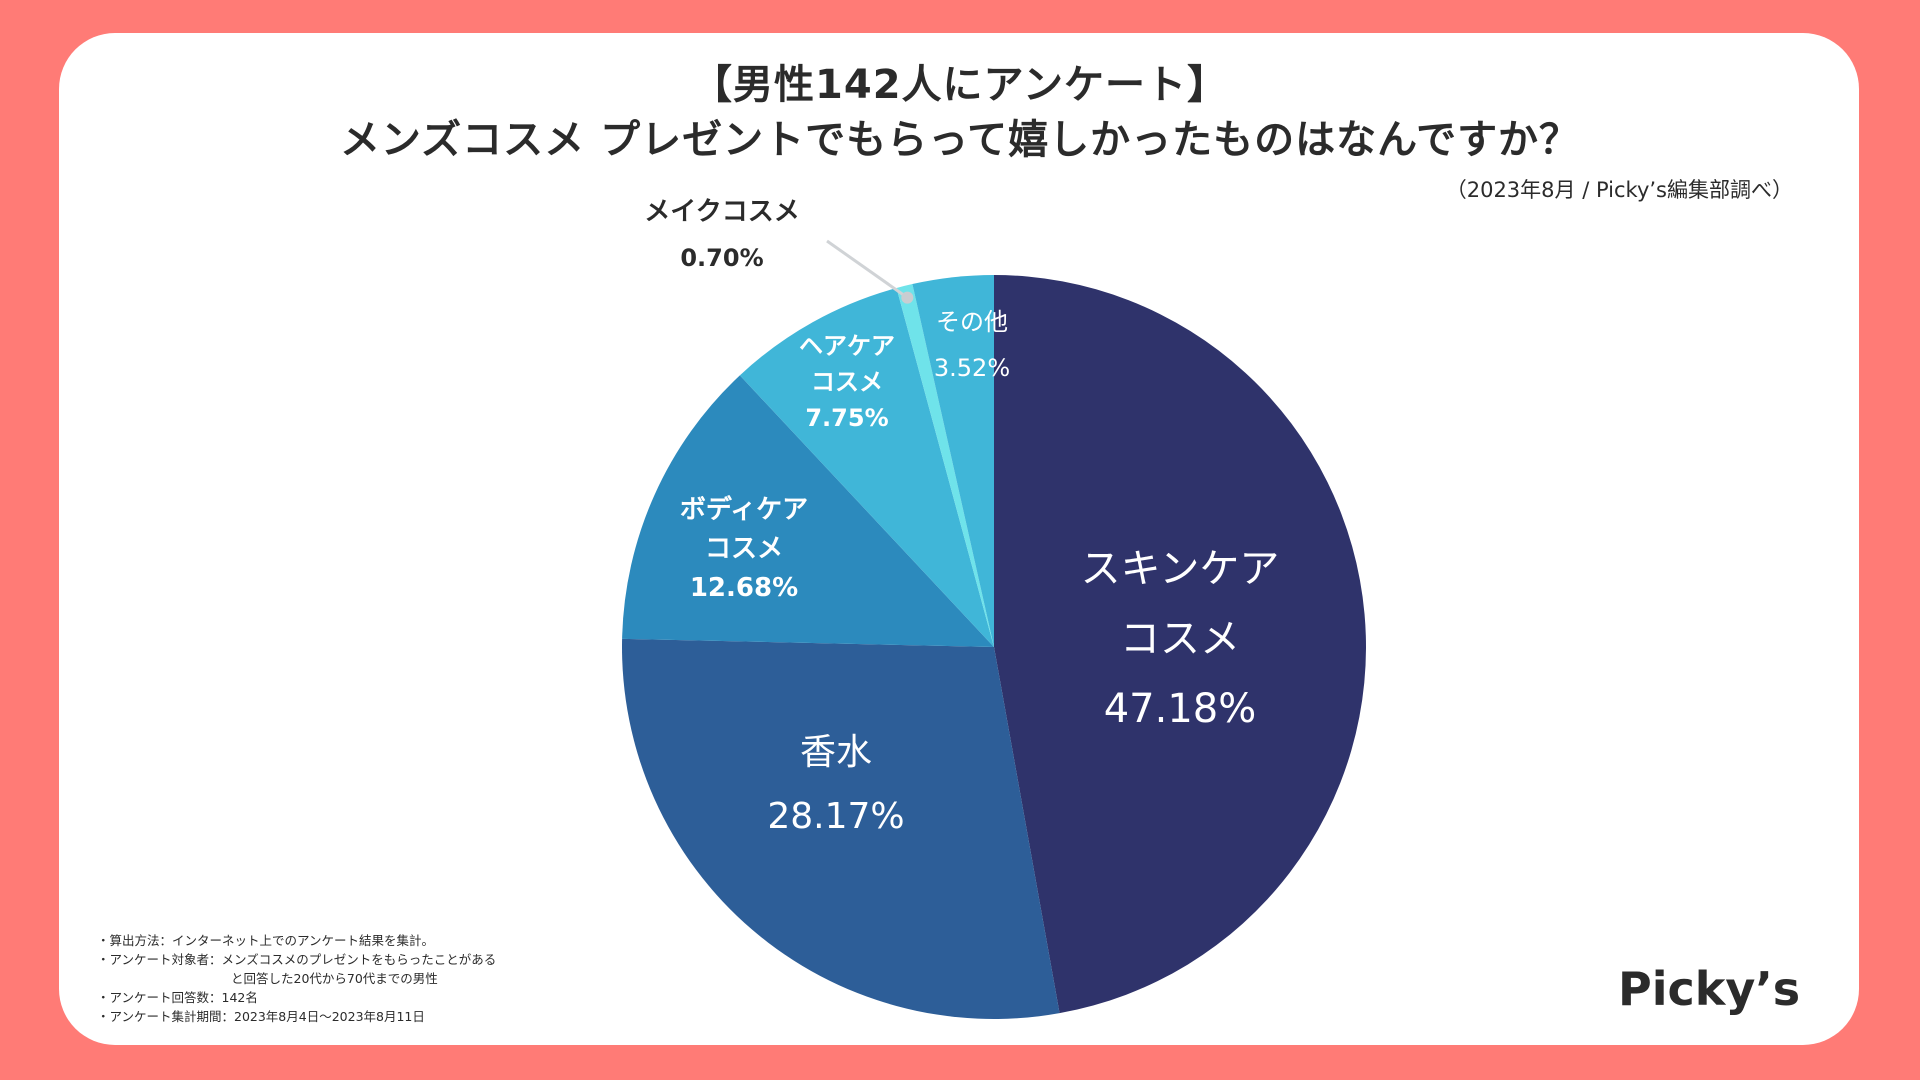  What do you see at coordinates (1180, 569) in the screenshot?
I see `slice-label-line: スキンケア` at bounding box center [1180, 569].